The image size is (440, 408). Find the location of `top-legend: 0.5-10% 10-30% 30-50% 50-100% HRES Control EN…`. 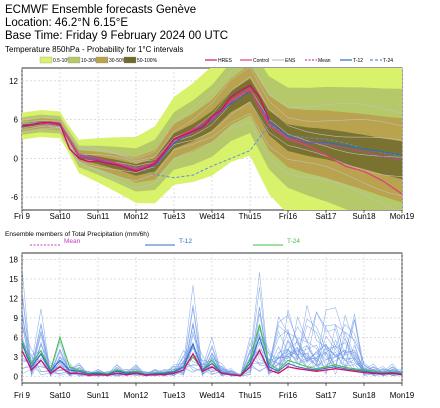

top-legend: 0.5-10% 10-30% 30-50% 50-100% HRES Control EN… is located at coordinates (216, 60).